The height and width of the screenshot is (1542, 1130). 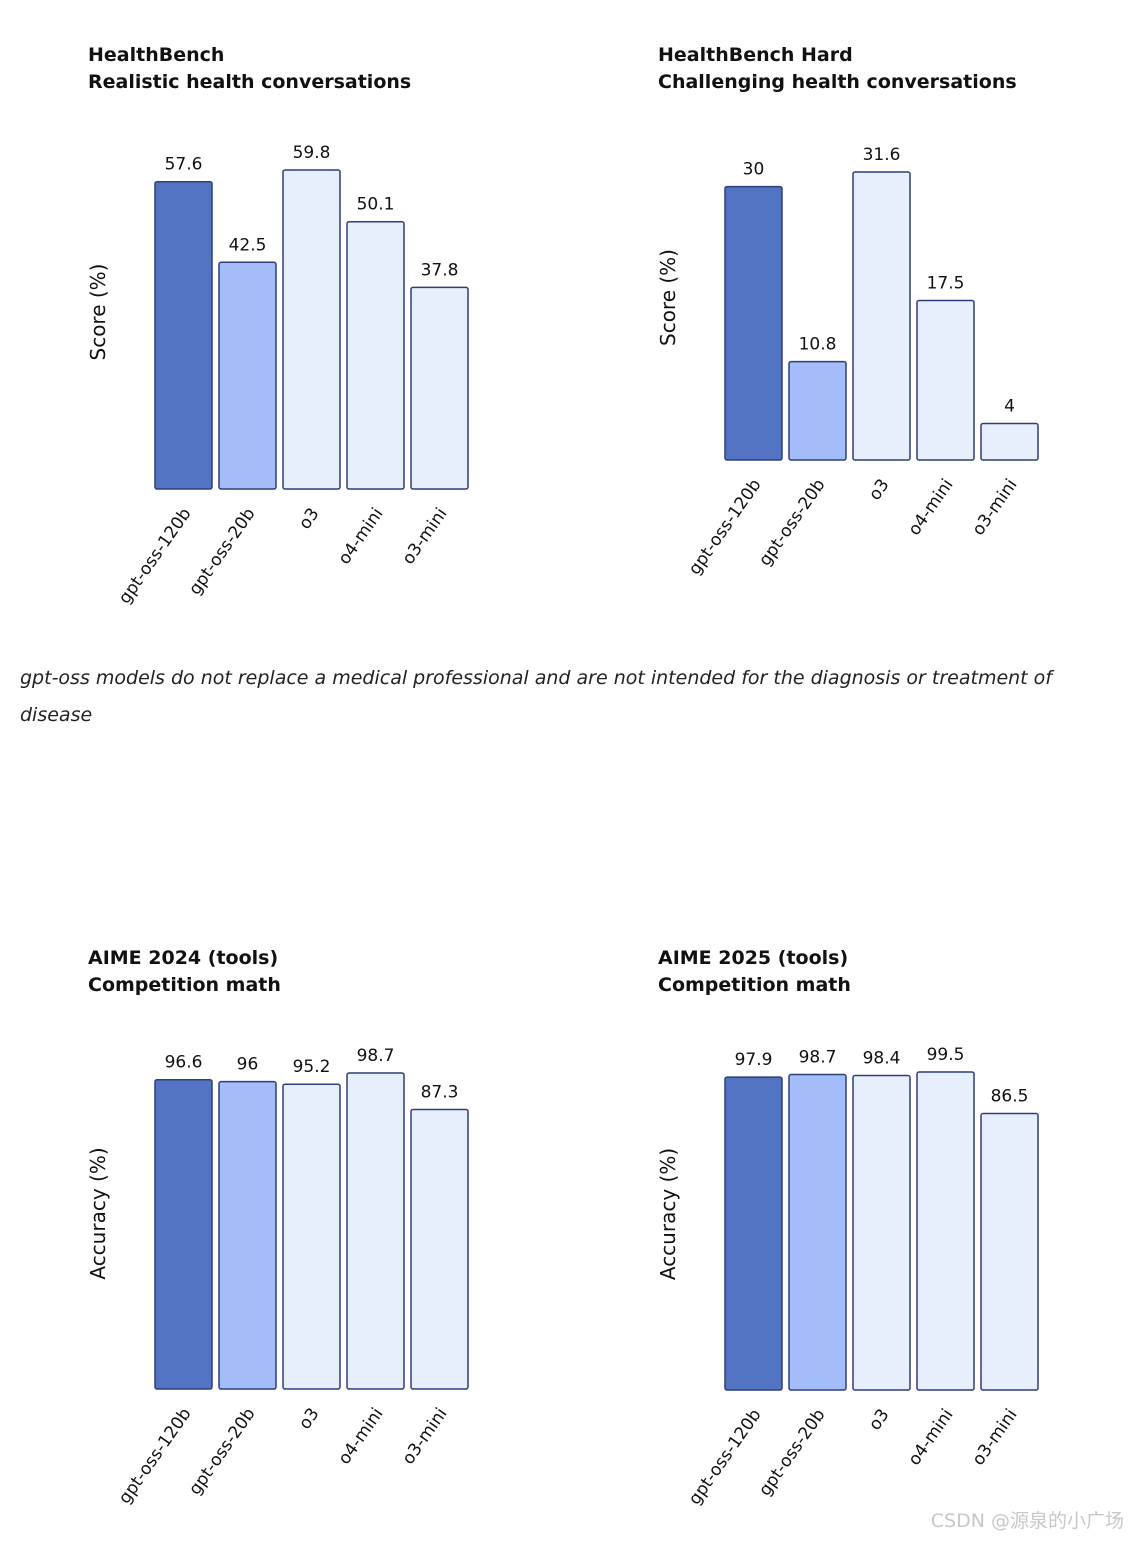 What do you see at coordinates (184, 165) in the screenshot?
I see `value-label-gpt-oss-120b: 57.6` at bounding box center [184, 165].